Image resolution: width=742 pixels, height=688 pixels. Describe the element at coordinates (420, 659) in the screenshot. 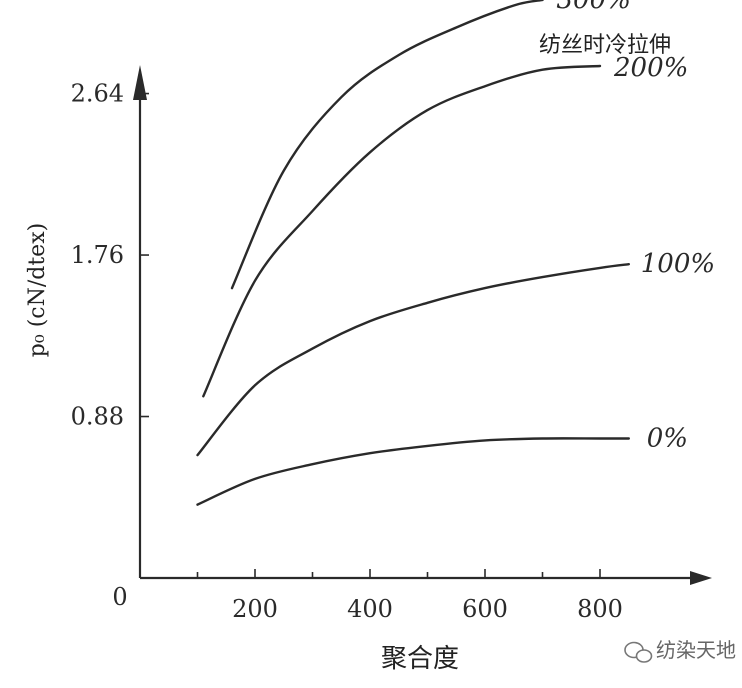

I see `x-axis-title: 聚合度` at that location.